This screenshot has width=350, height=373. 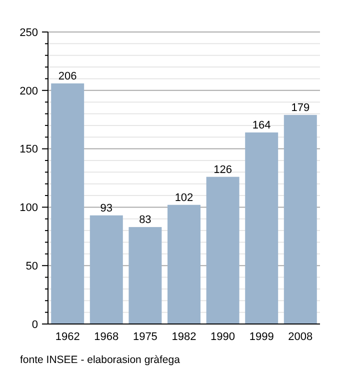 What do you see at coordinates (106, 208) in the screenshot?
I see `data-label: 93` at bounding box center [106, 208].